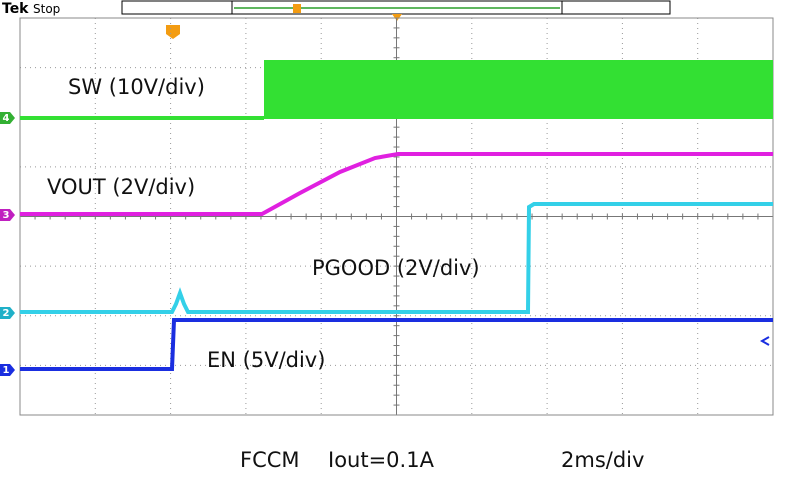  I want to click on trace-label: PGOOD (2V/div), so click(396, 268).